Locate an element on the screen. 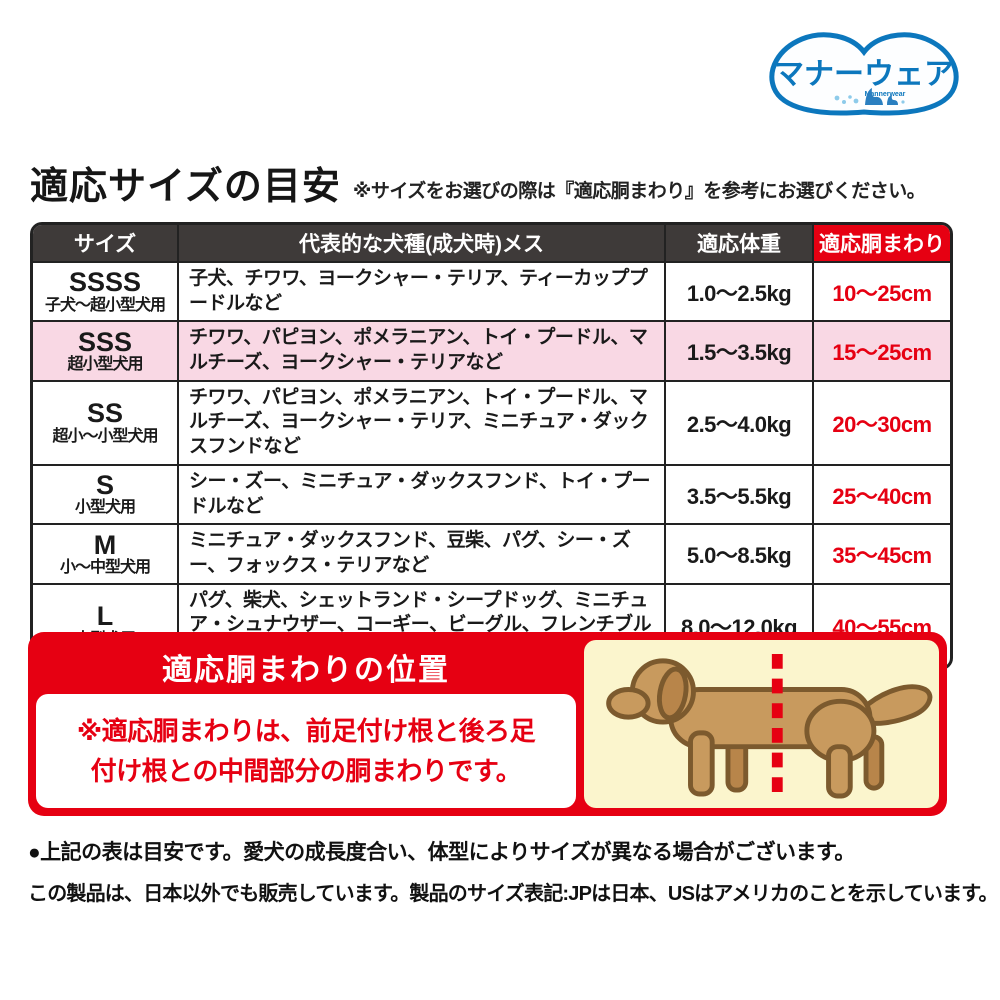 The image size is (1000, 1000). size-cell: SSSS 子犬〜超小型犬用 is located at coordinates (106, 291).